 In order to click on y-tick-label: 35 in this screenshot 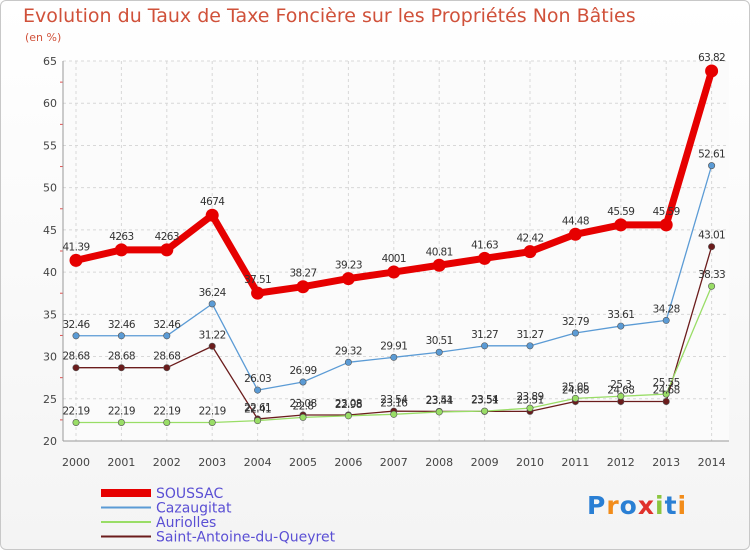, I will do `click(50, 314)`.